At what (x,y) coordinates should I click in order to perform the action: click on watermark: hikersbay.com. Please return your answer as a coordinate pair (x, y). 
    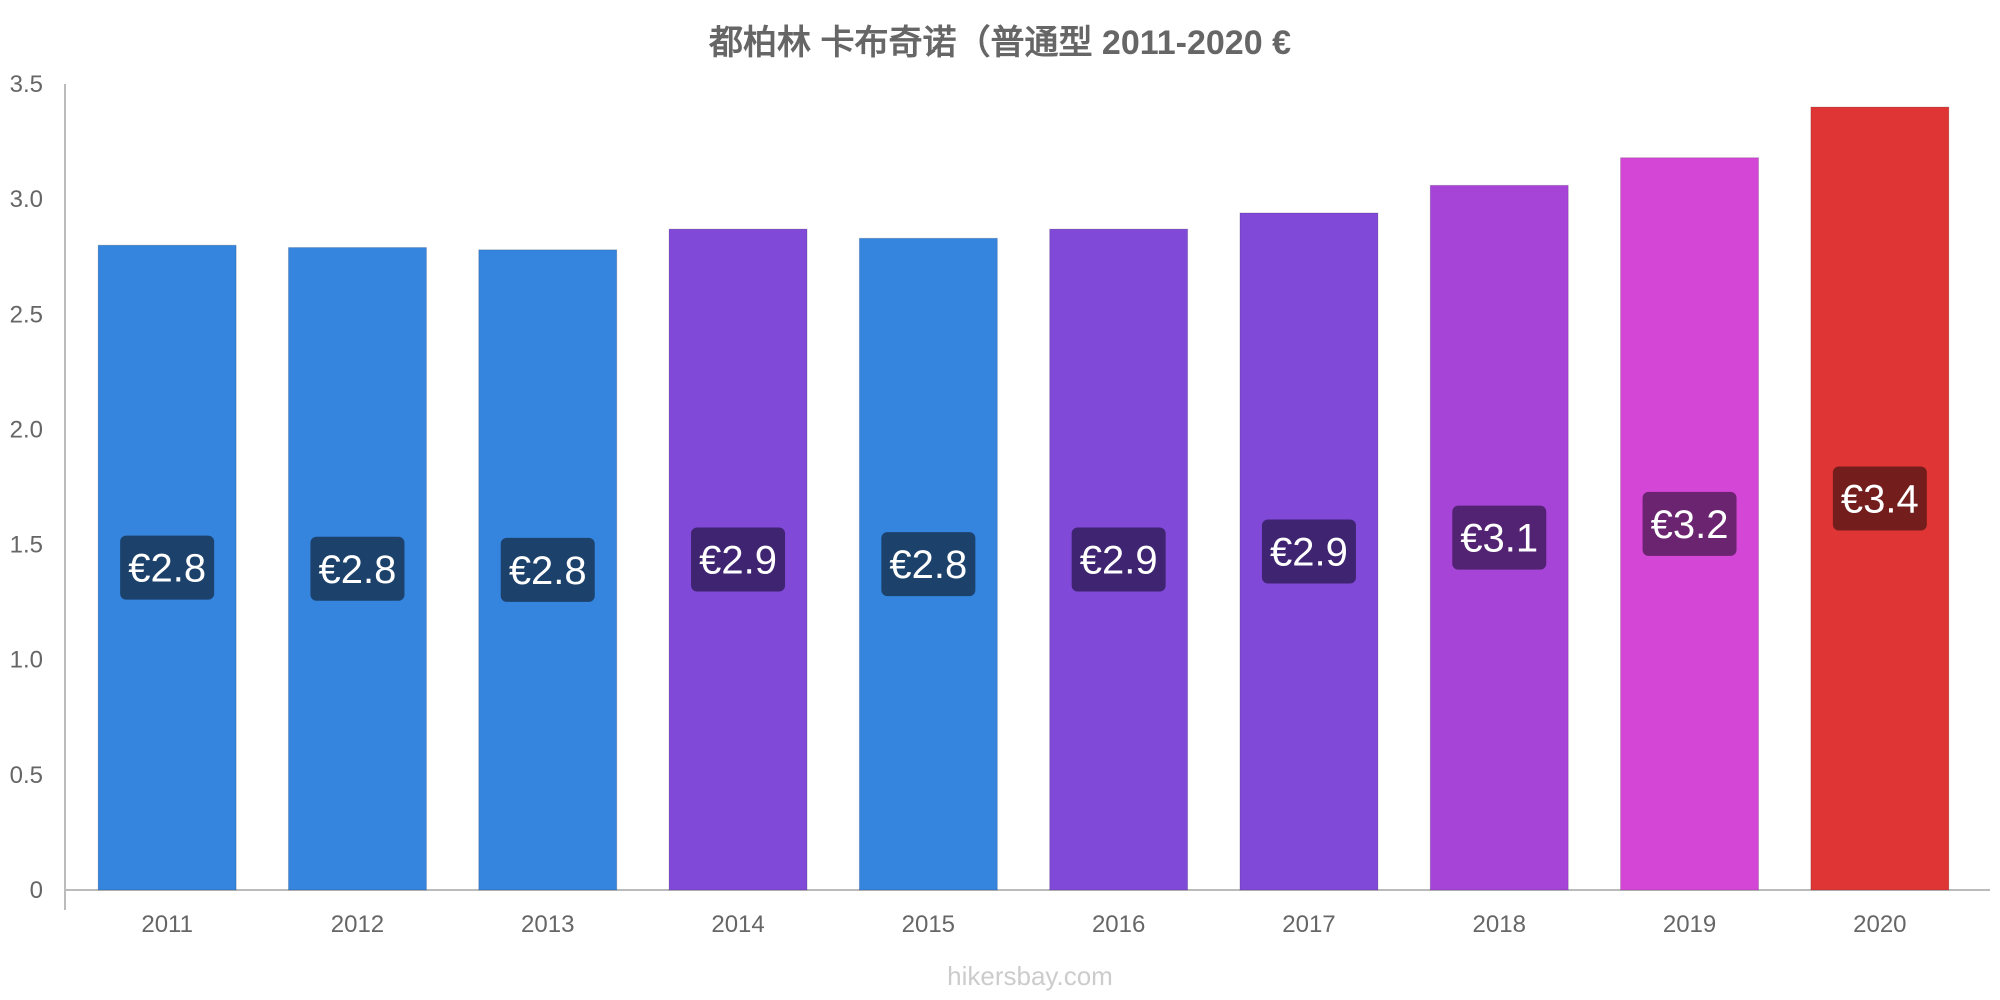
    Looking at the image, I should click on (1030, 976).